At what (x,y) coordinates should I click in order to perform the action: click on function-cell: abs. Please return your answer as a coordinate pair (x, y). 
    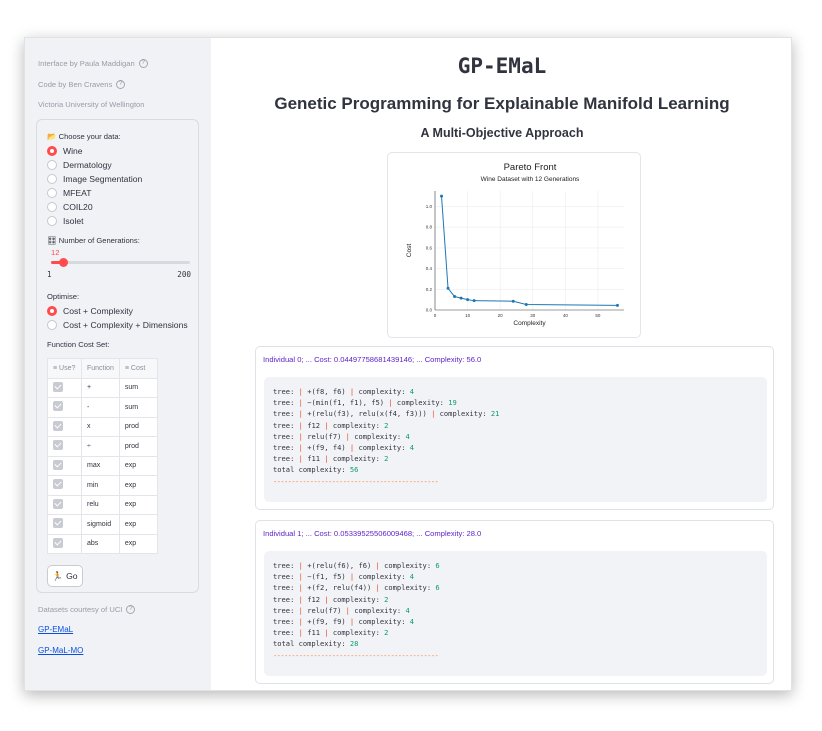
    Looking at the image, I should click on (100, 543).